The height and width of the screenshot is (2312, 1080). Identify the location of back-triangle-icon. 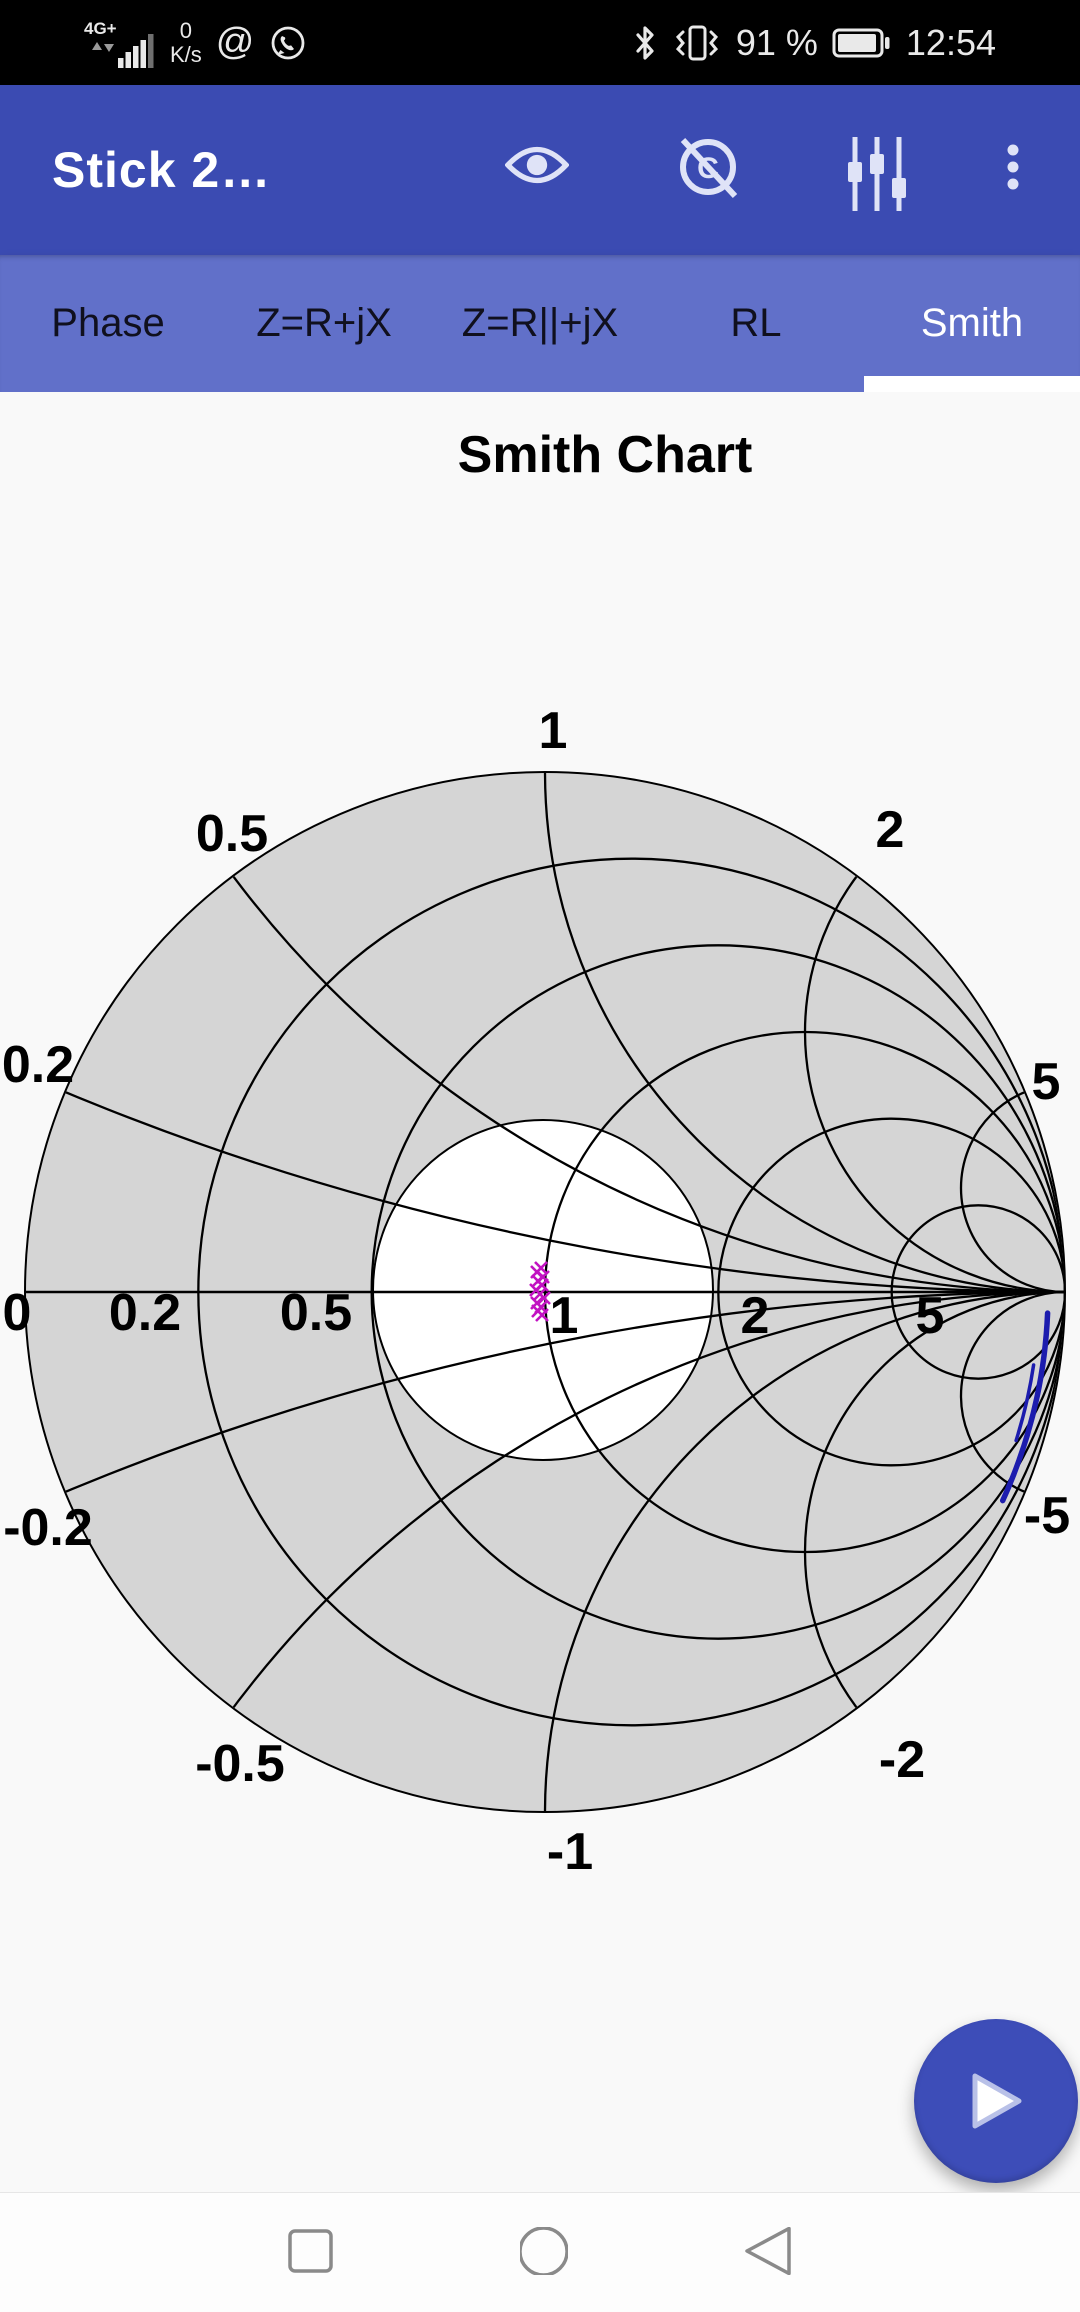
(768, 2251).